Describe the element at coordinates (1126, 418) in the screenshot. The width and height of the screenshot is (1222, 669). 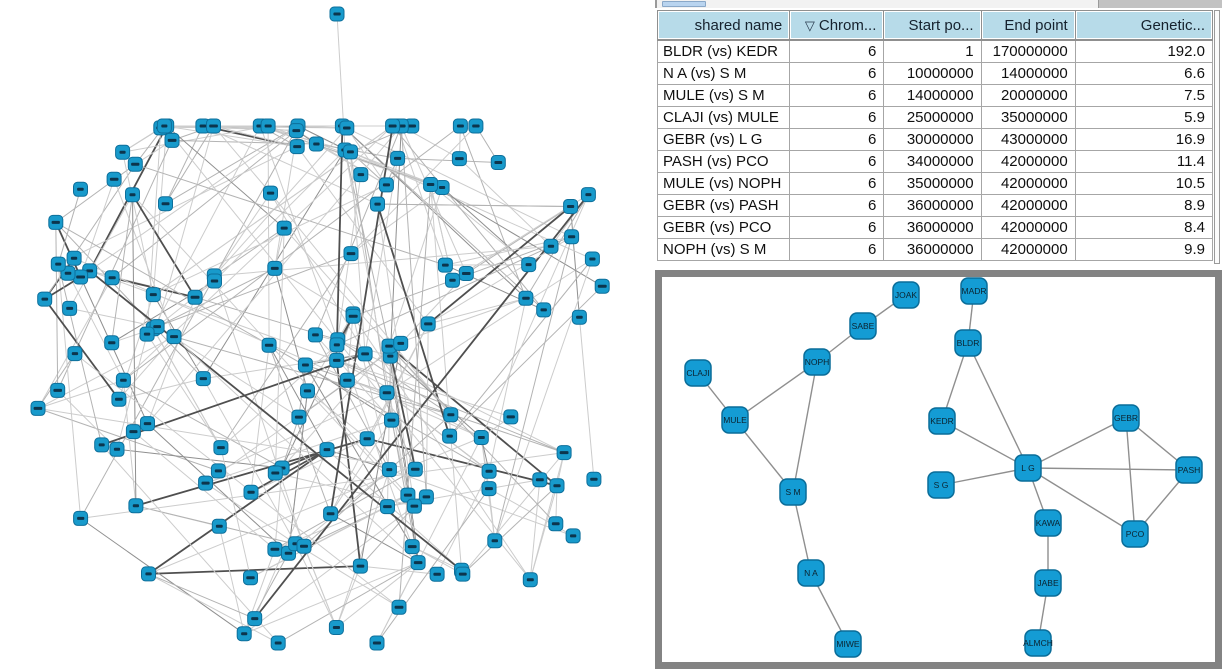
I see `graph-node-GEBR: GEBR` at that location.